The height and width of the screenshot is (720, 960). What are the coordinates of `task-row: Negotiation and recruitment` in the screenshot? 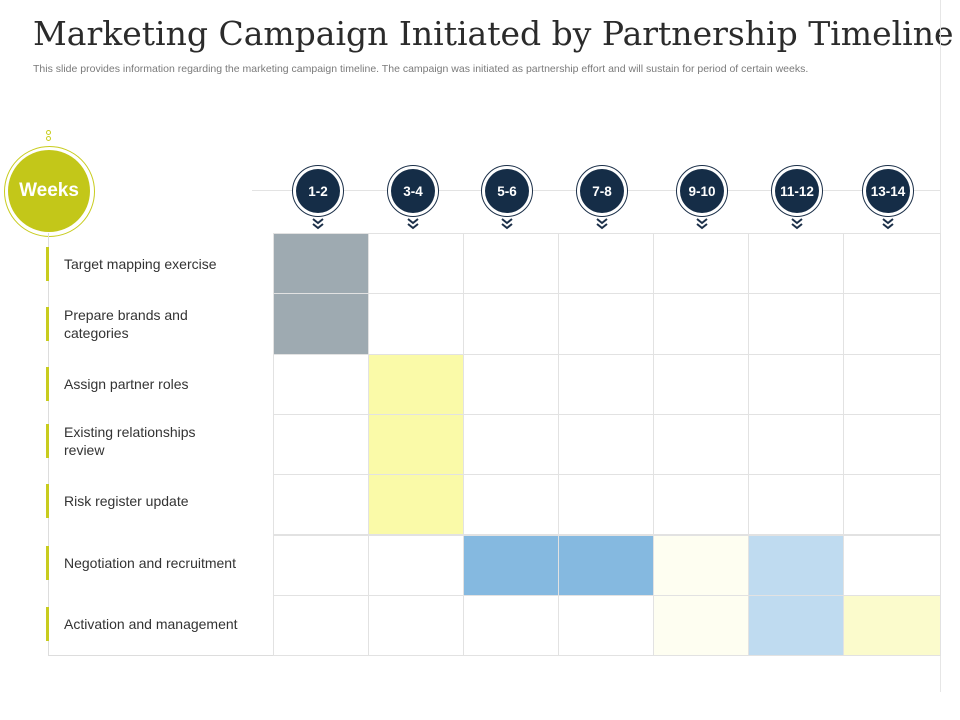 It's located at (160, 563).